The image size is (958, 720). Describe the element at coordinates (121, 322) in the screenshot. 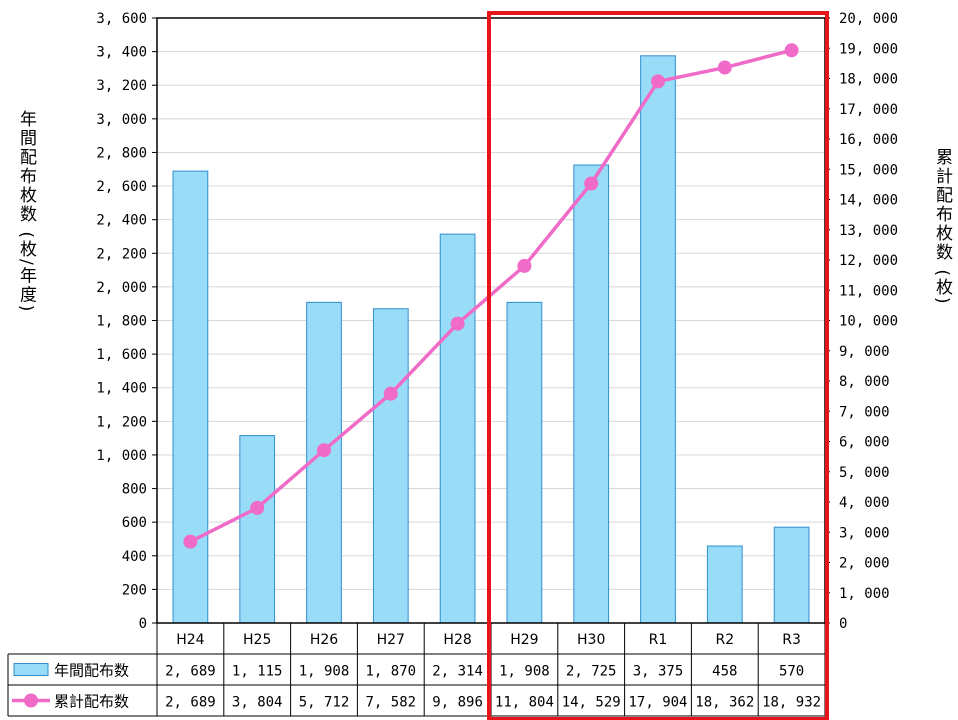

I see `left-tick-label: 1, 800` at that location.